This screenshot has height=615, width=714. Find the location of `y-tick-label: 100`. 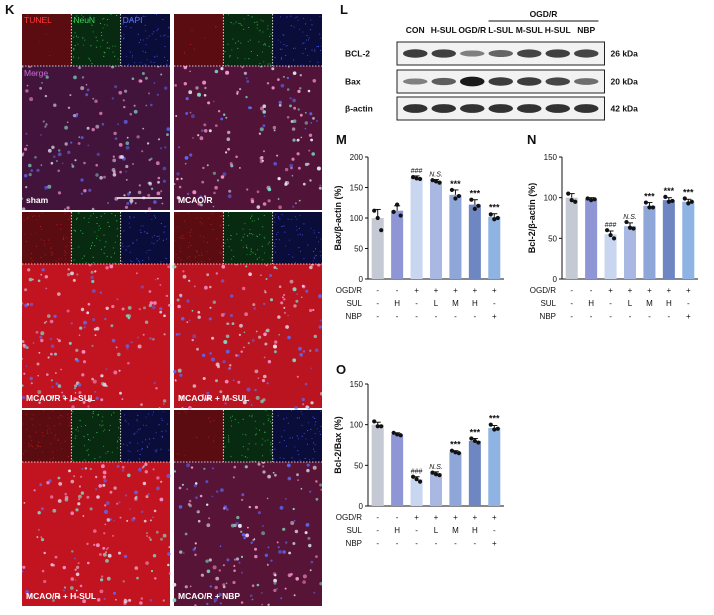

y-tick-label: 100 is located at coordinates (357, 425).